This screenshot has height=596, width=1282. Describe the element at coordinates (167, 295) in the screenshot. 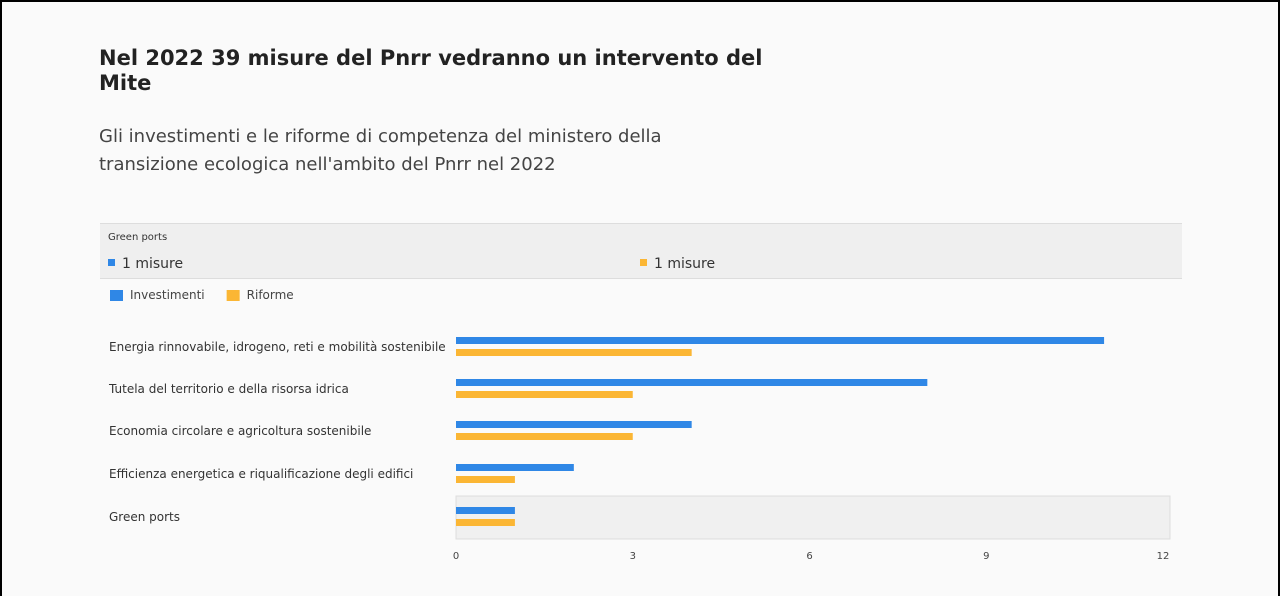

I see `legend-label: Investimenti` at that location.